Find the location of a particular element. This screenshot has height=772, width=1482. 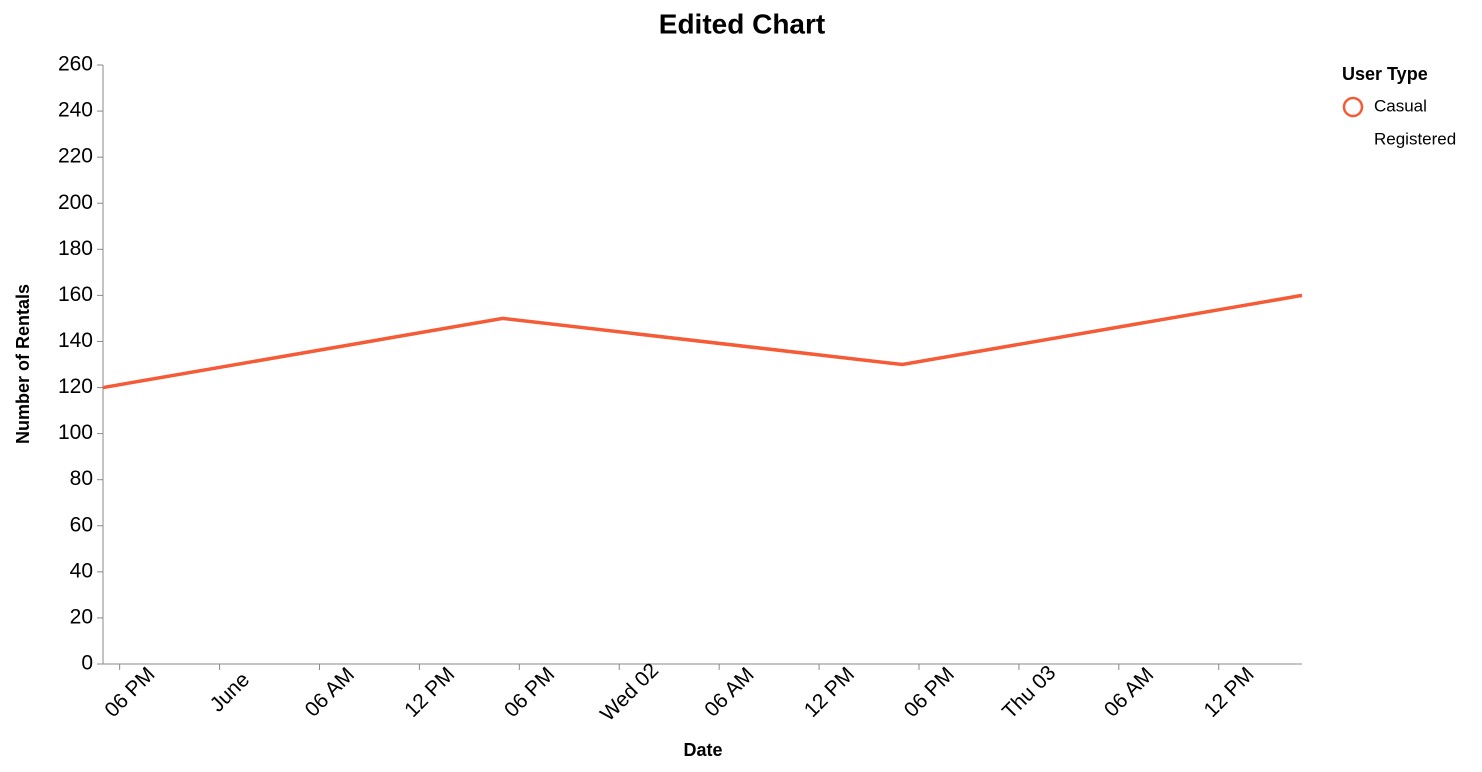

y-tick-label: 40 is located at coordinates (81, 570).